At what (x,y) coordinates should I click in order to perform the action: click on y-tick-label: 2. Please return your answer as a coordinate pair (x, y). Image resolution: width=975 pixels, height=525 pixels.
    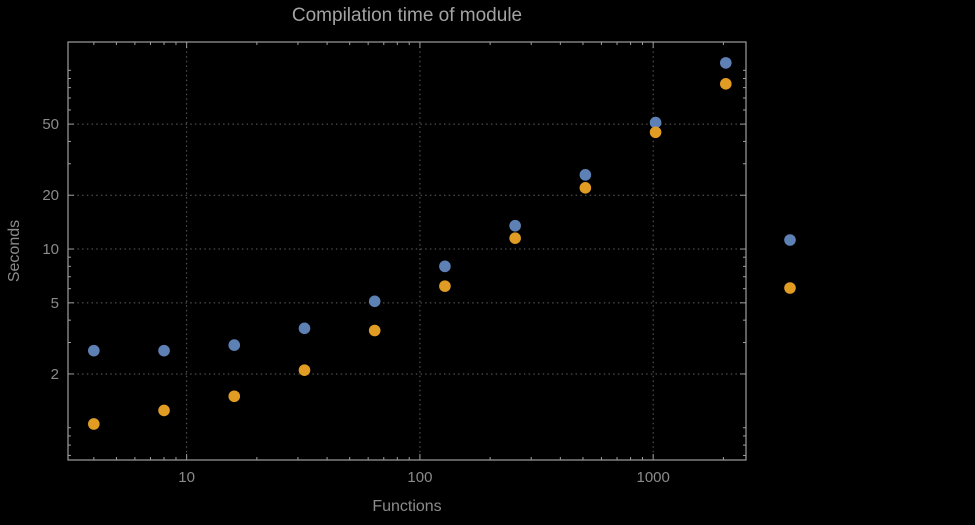
    Looking at the image, I should click on (55, 374).